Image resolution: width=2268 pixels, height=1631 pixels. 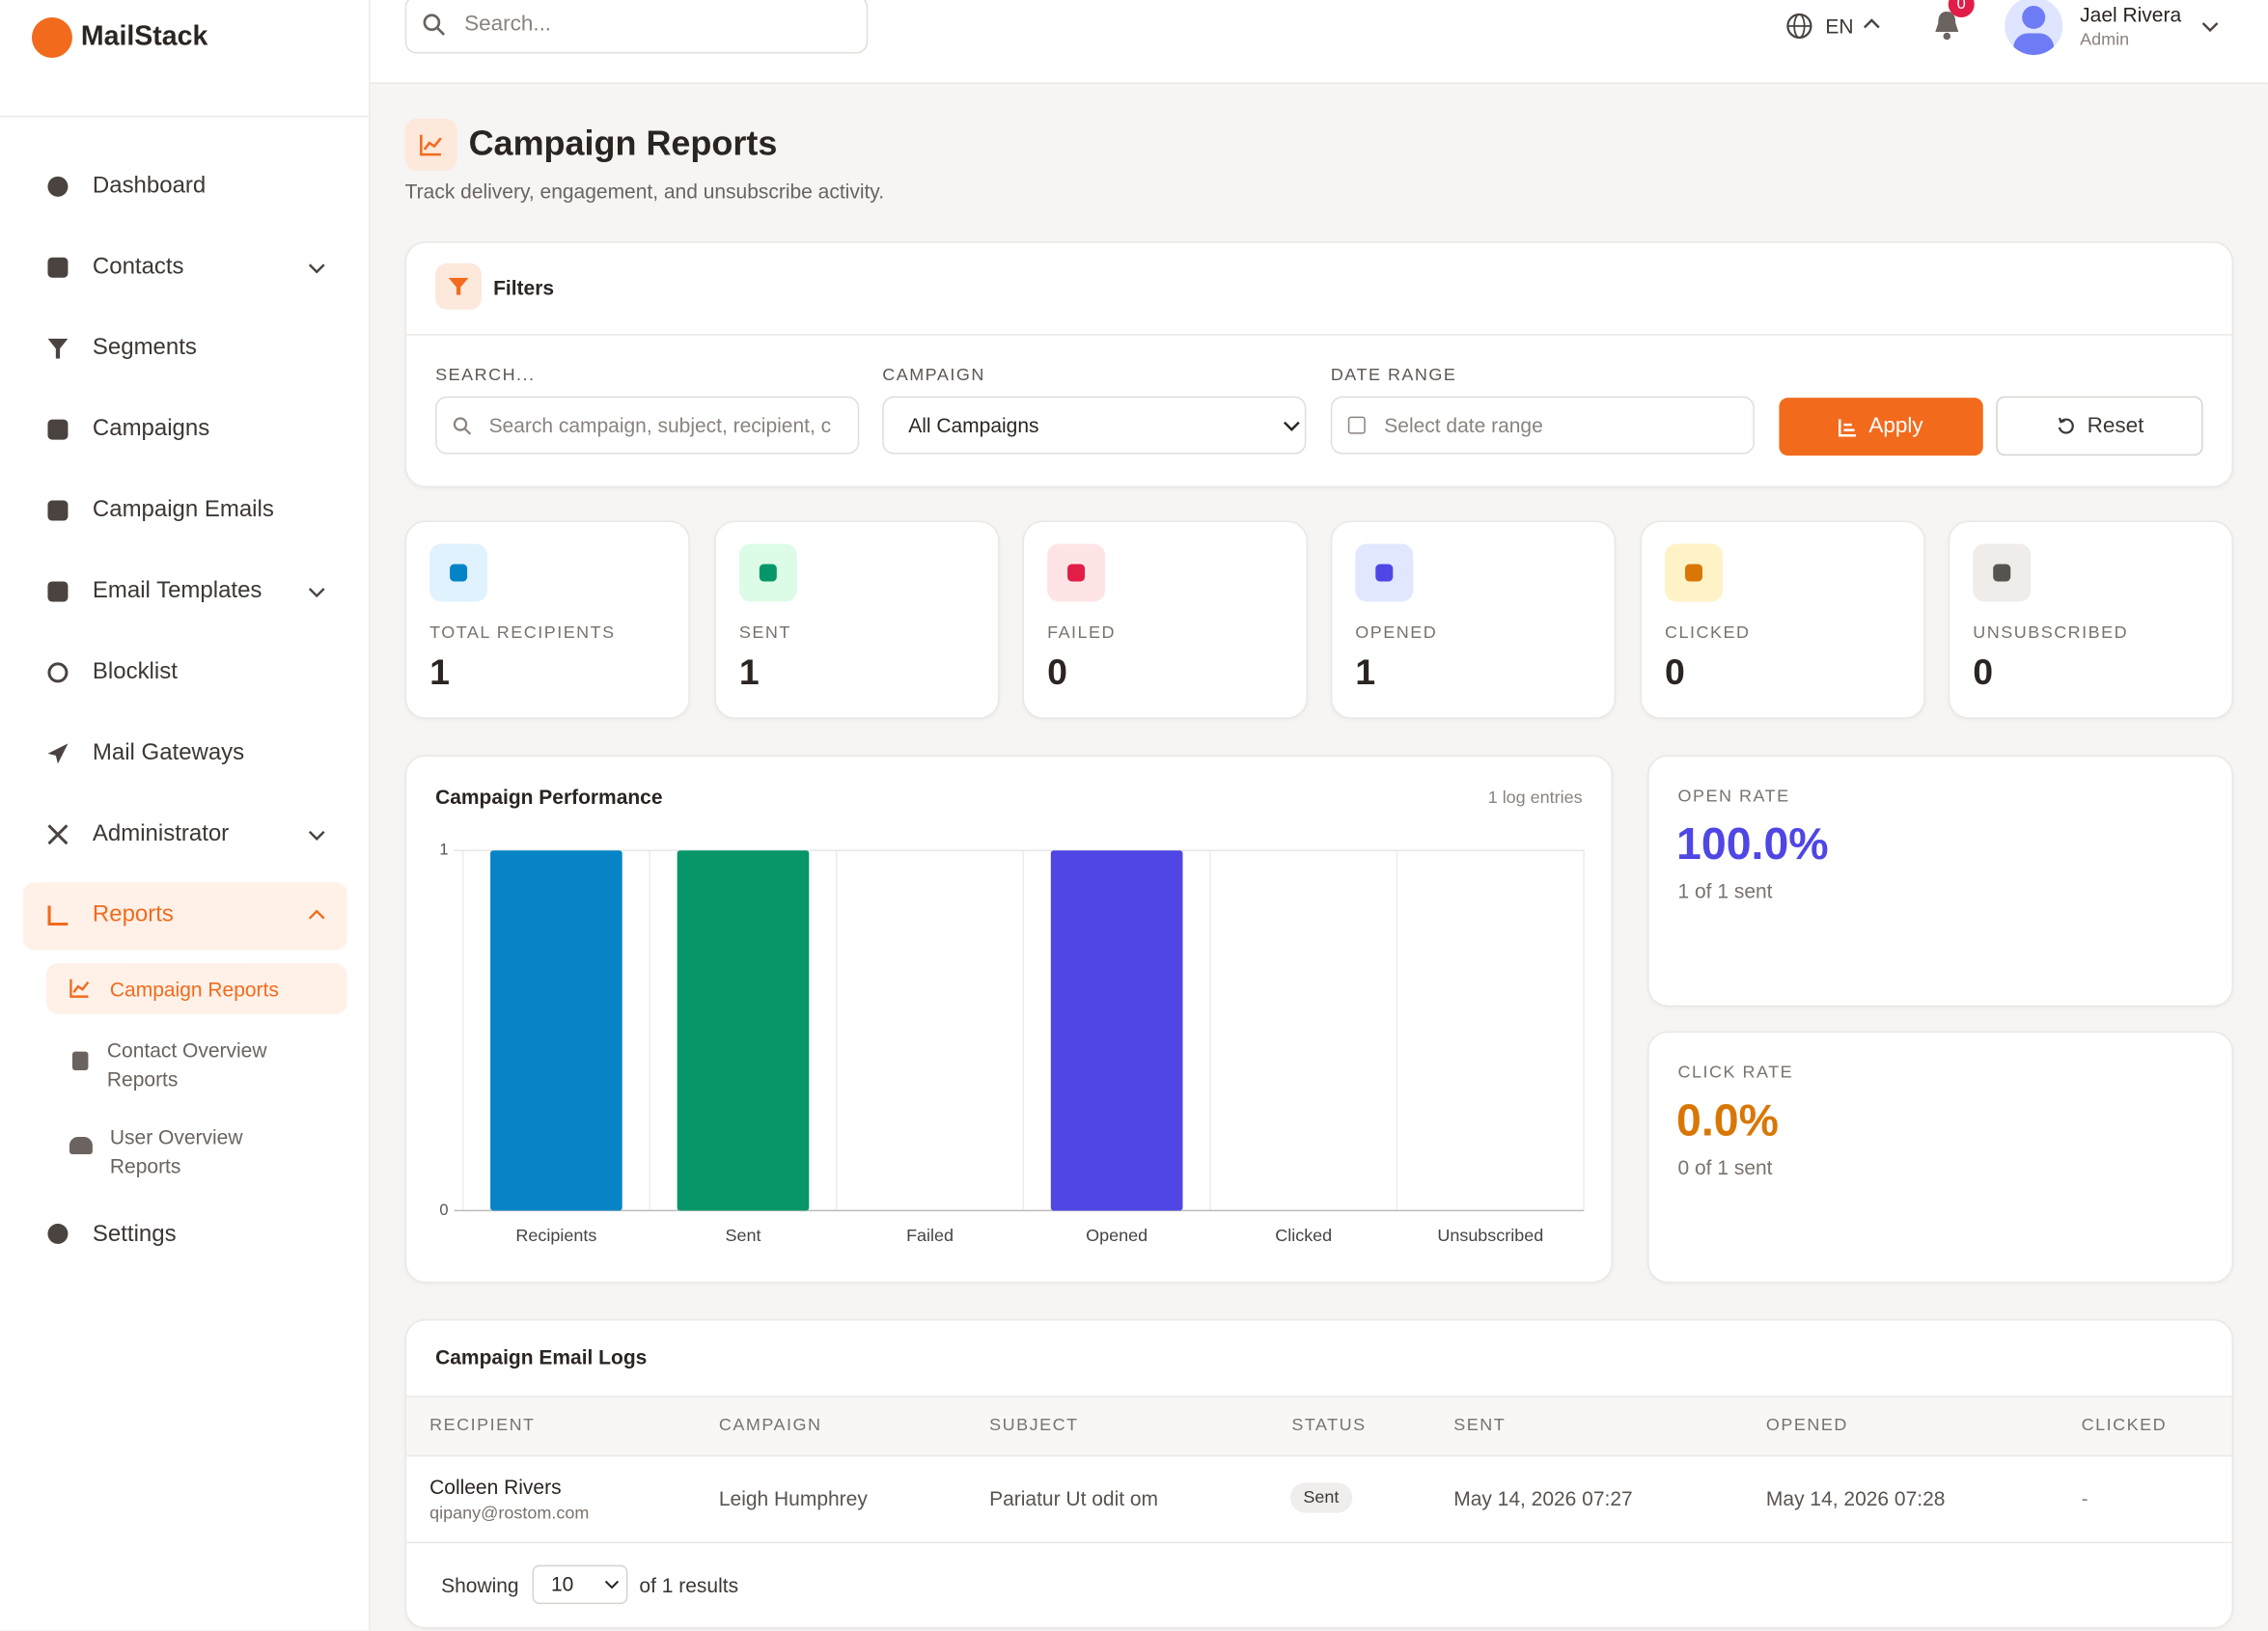 I want to click on rate-value: 100.0%, so click(x=1752, y=844).